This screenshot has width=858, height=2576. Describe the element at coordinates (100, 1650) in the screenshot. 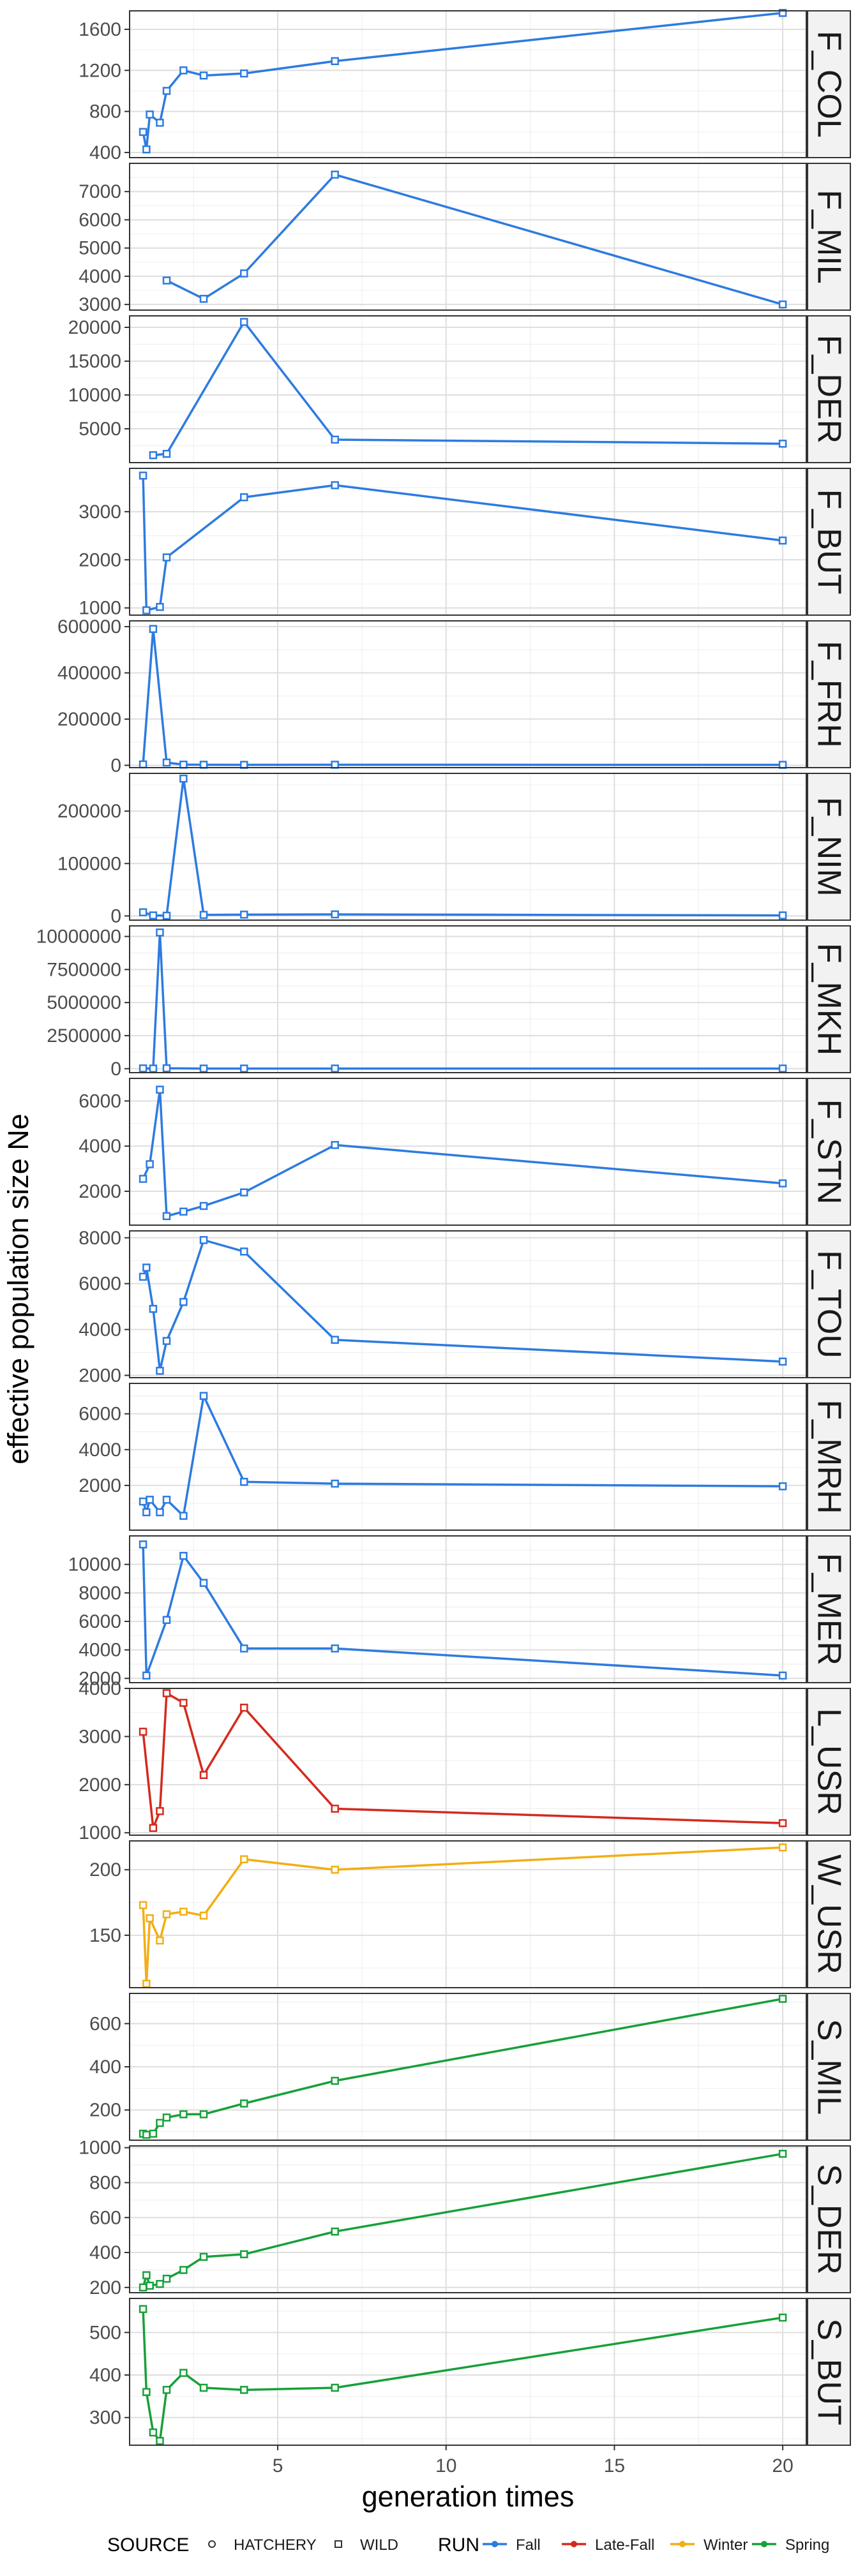

I see `y-tick-label: 4000` at that location.